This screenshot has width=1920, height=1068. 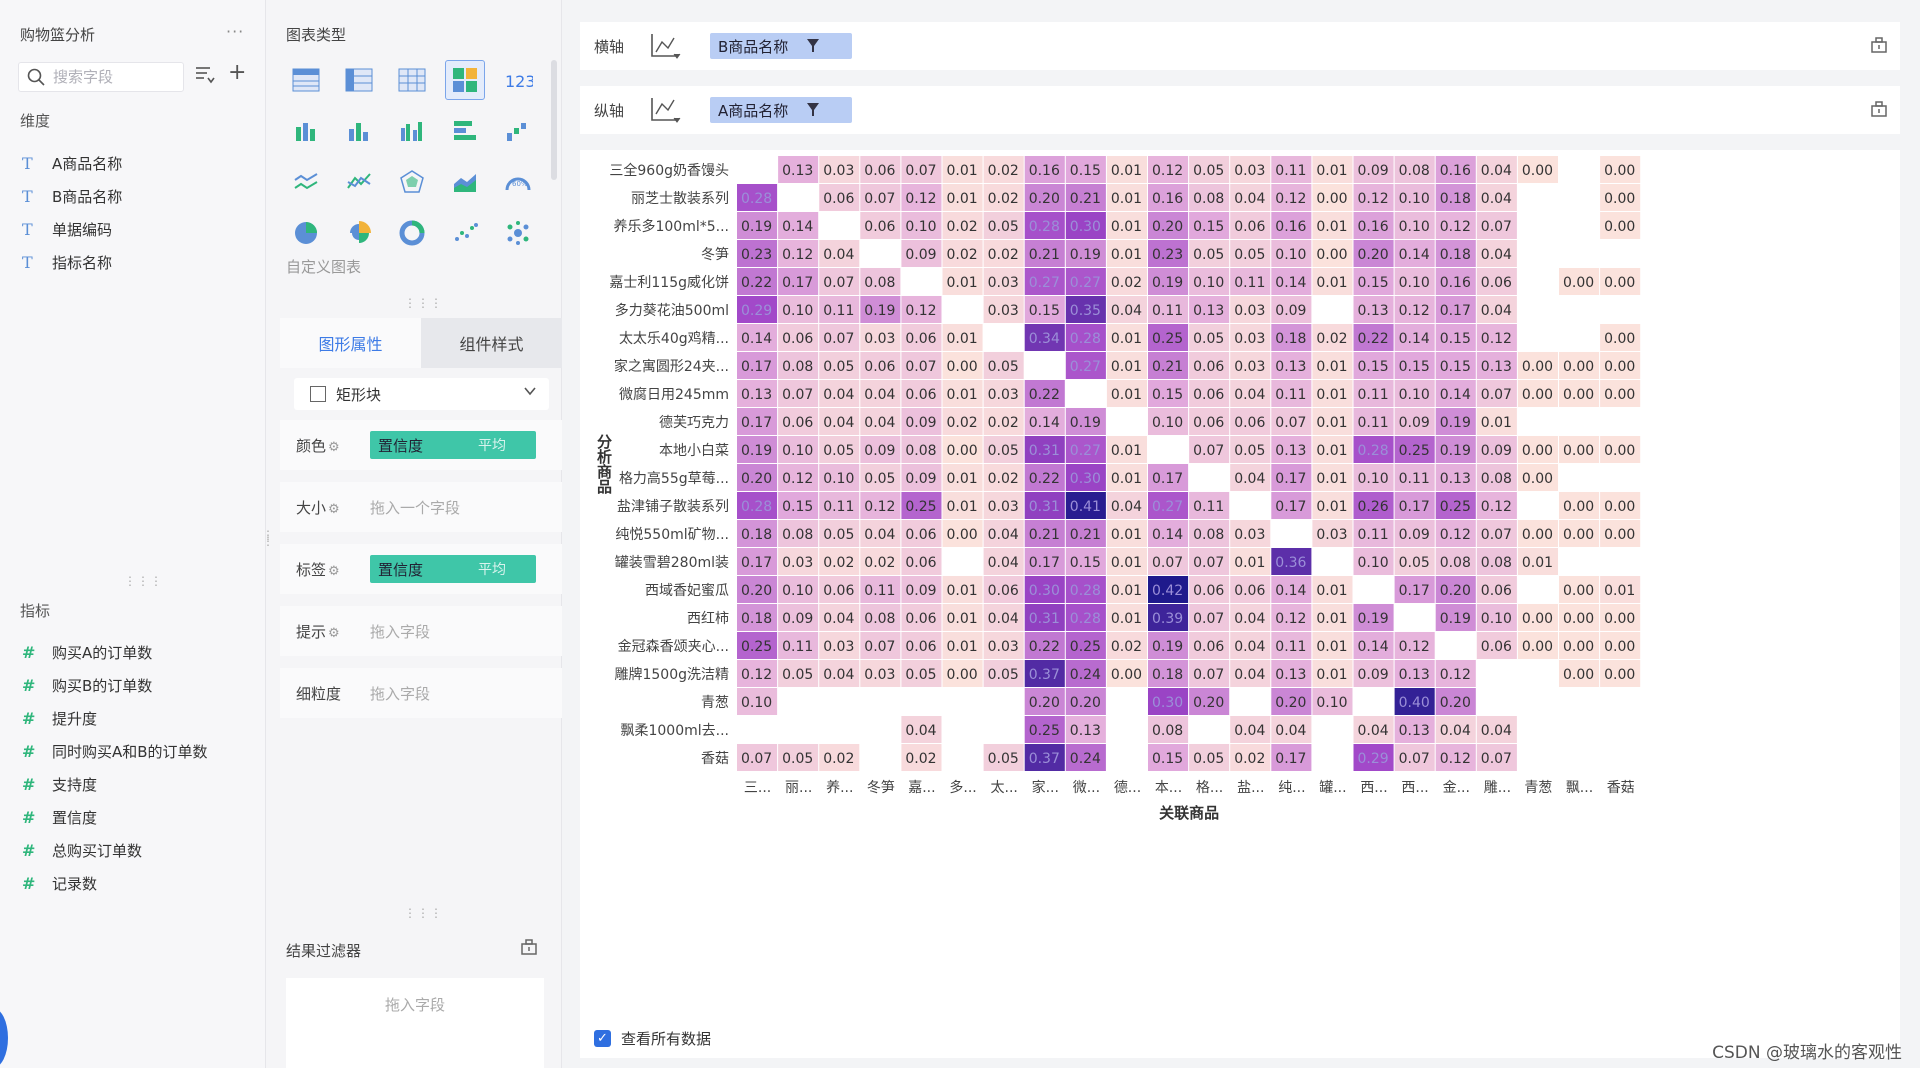 I want to click on gauge-chart-icon: 60%, so click(x=518, y=182).